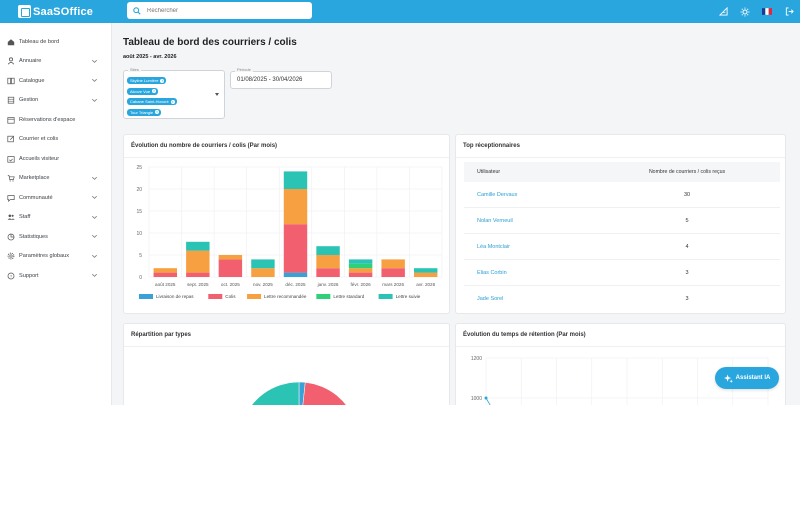  Describe the element at coordinates (55, 159) in the screenshot. I see `sidebar-item-accueils: Accueils visiteur` at that location.